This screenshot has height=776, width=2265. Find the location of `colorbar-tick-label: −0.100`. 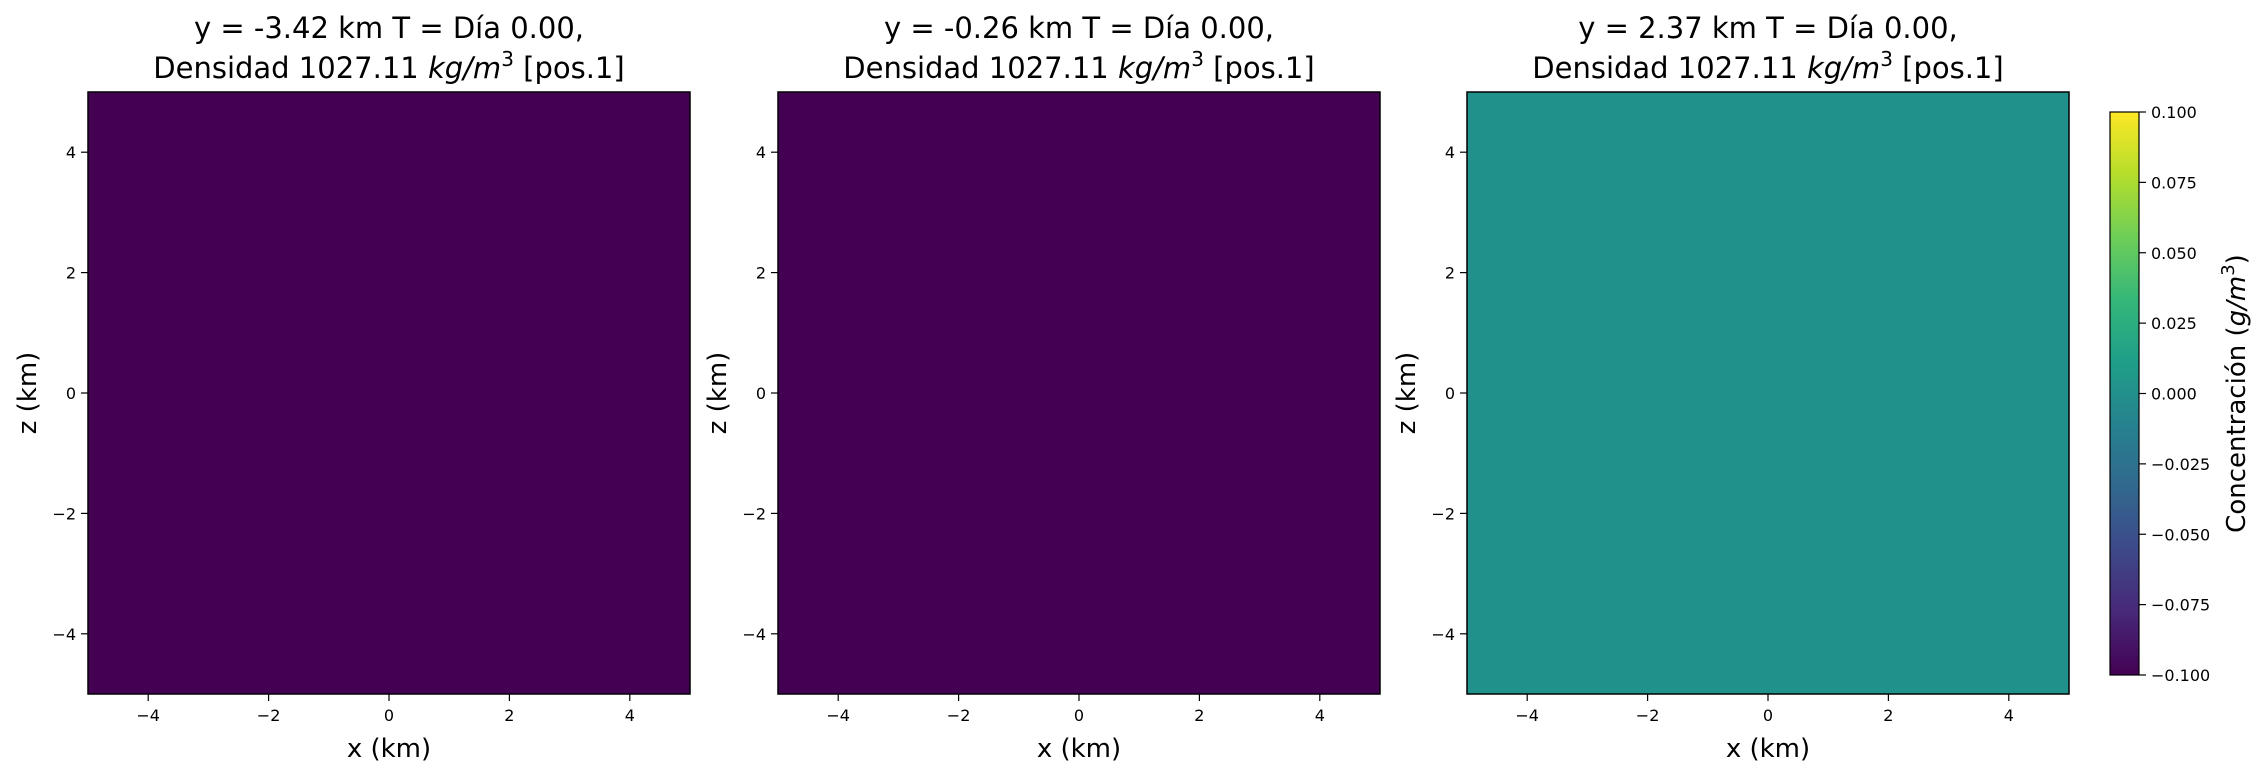

colorbar-tick-label: −0.100 is located at coordinates (2180, 675).